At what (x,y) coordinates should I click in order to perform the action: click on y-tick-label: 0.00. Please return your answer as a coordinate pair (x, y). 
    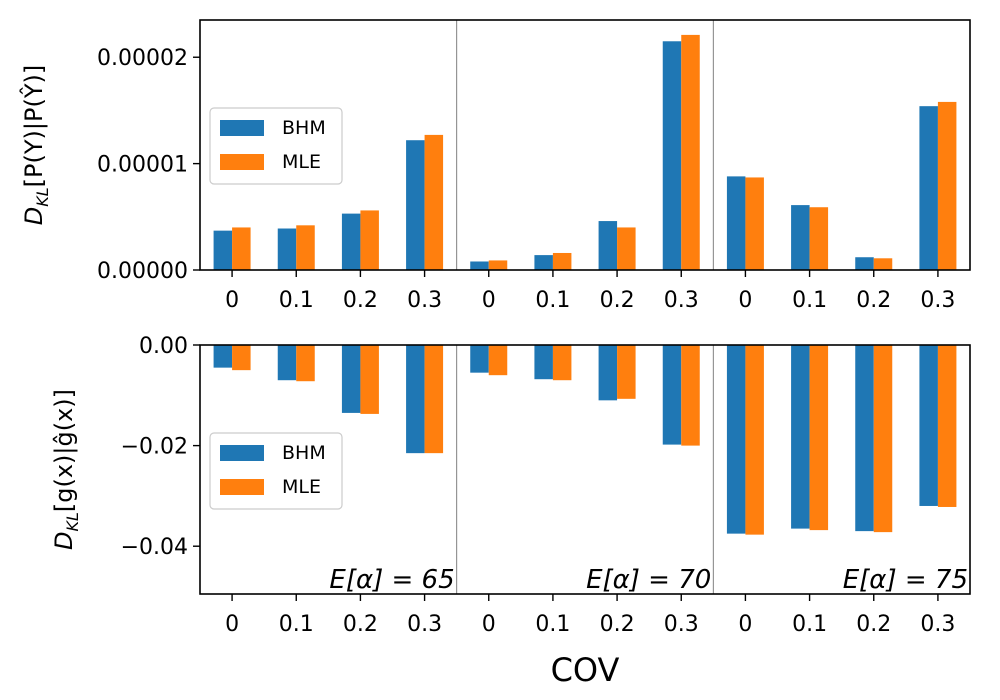
    Looking at the image, I should click on (163, 346).